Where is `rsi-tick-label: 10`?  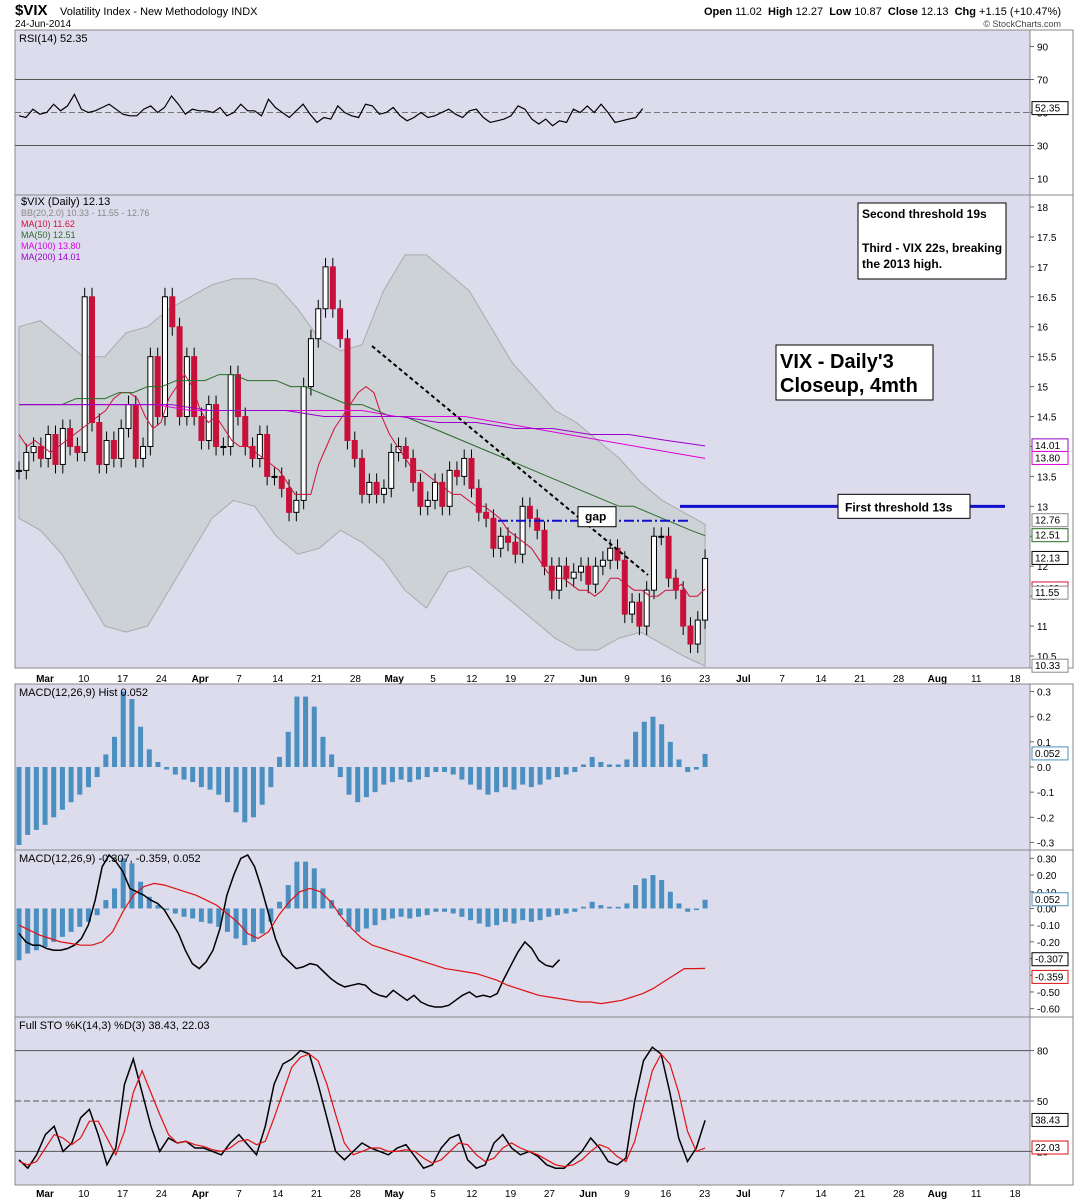
rsi-tick-label: 10 is located at coordinates (1043, 180).